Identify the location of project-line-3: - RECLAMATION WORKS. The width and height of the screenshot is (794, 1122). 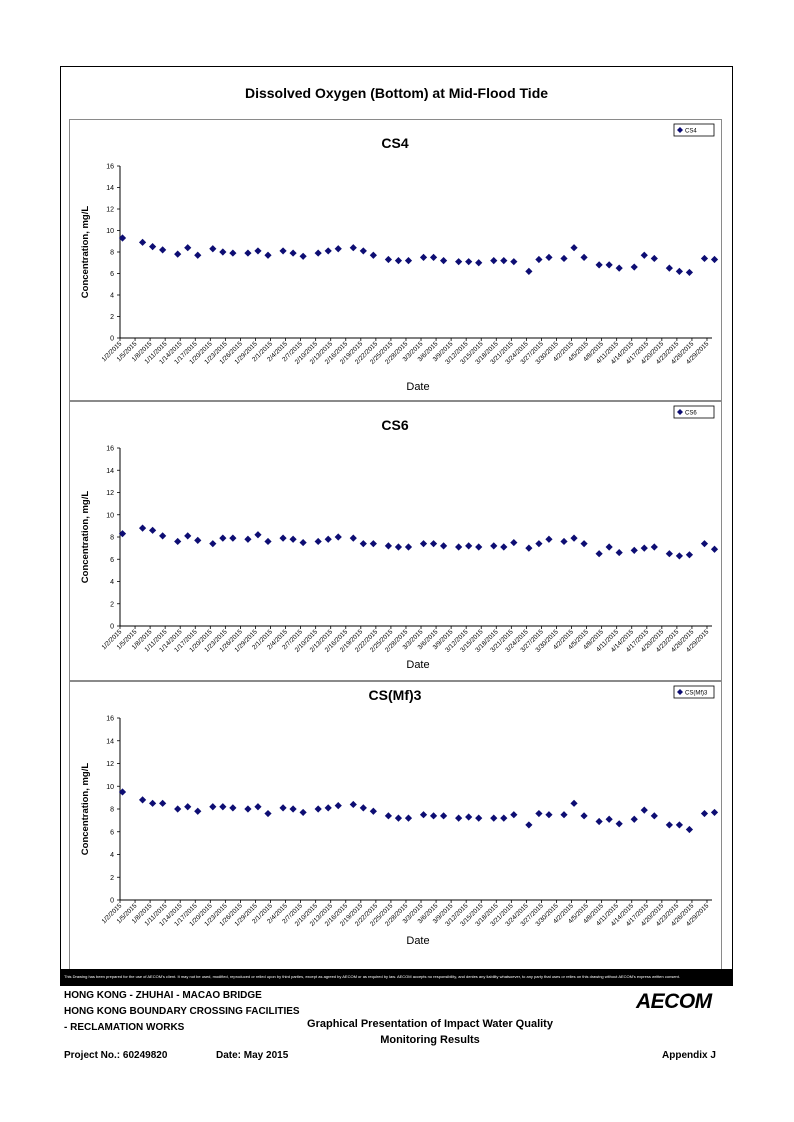
(124, 1027).